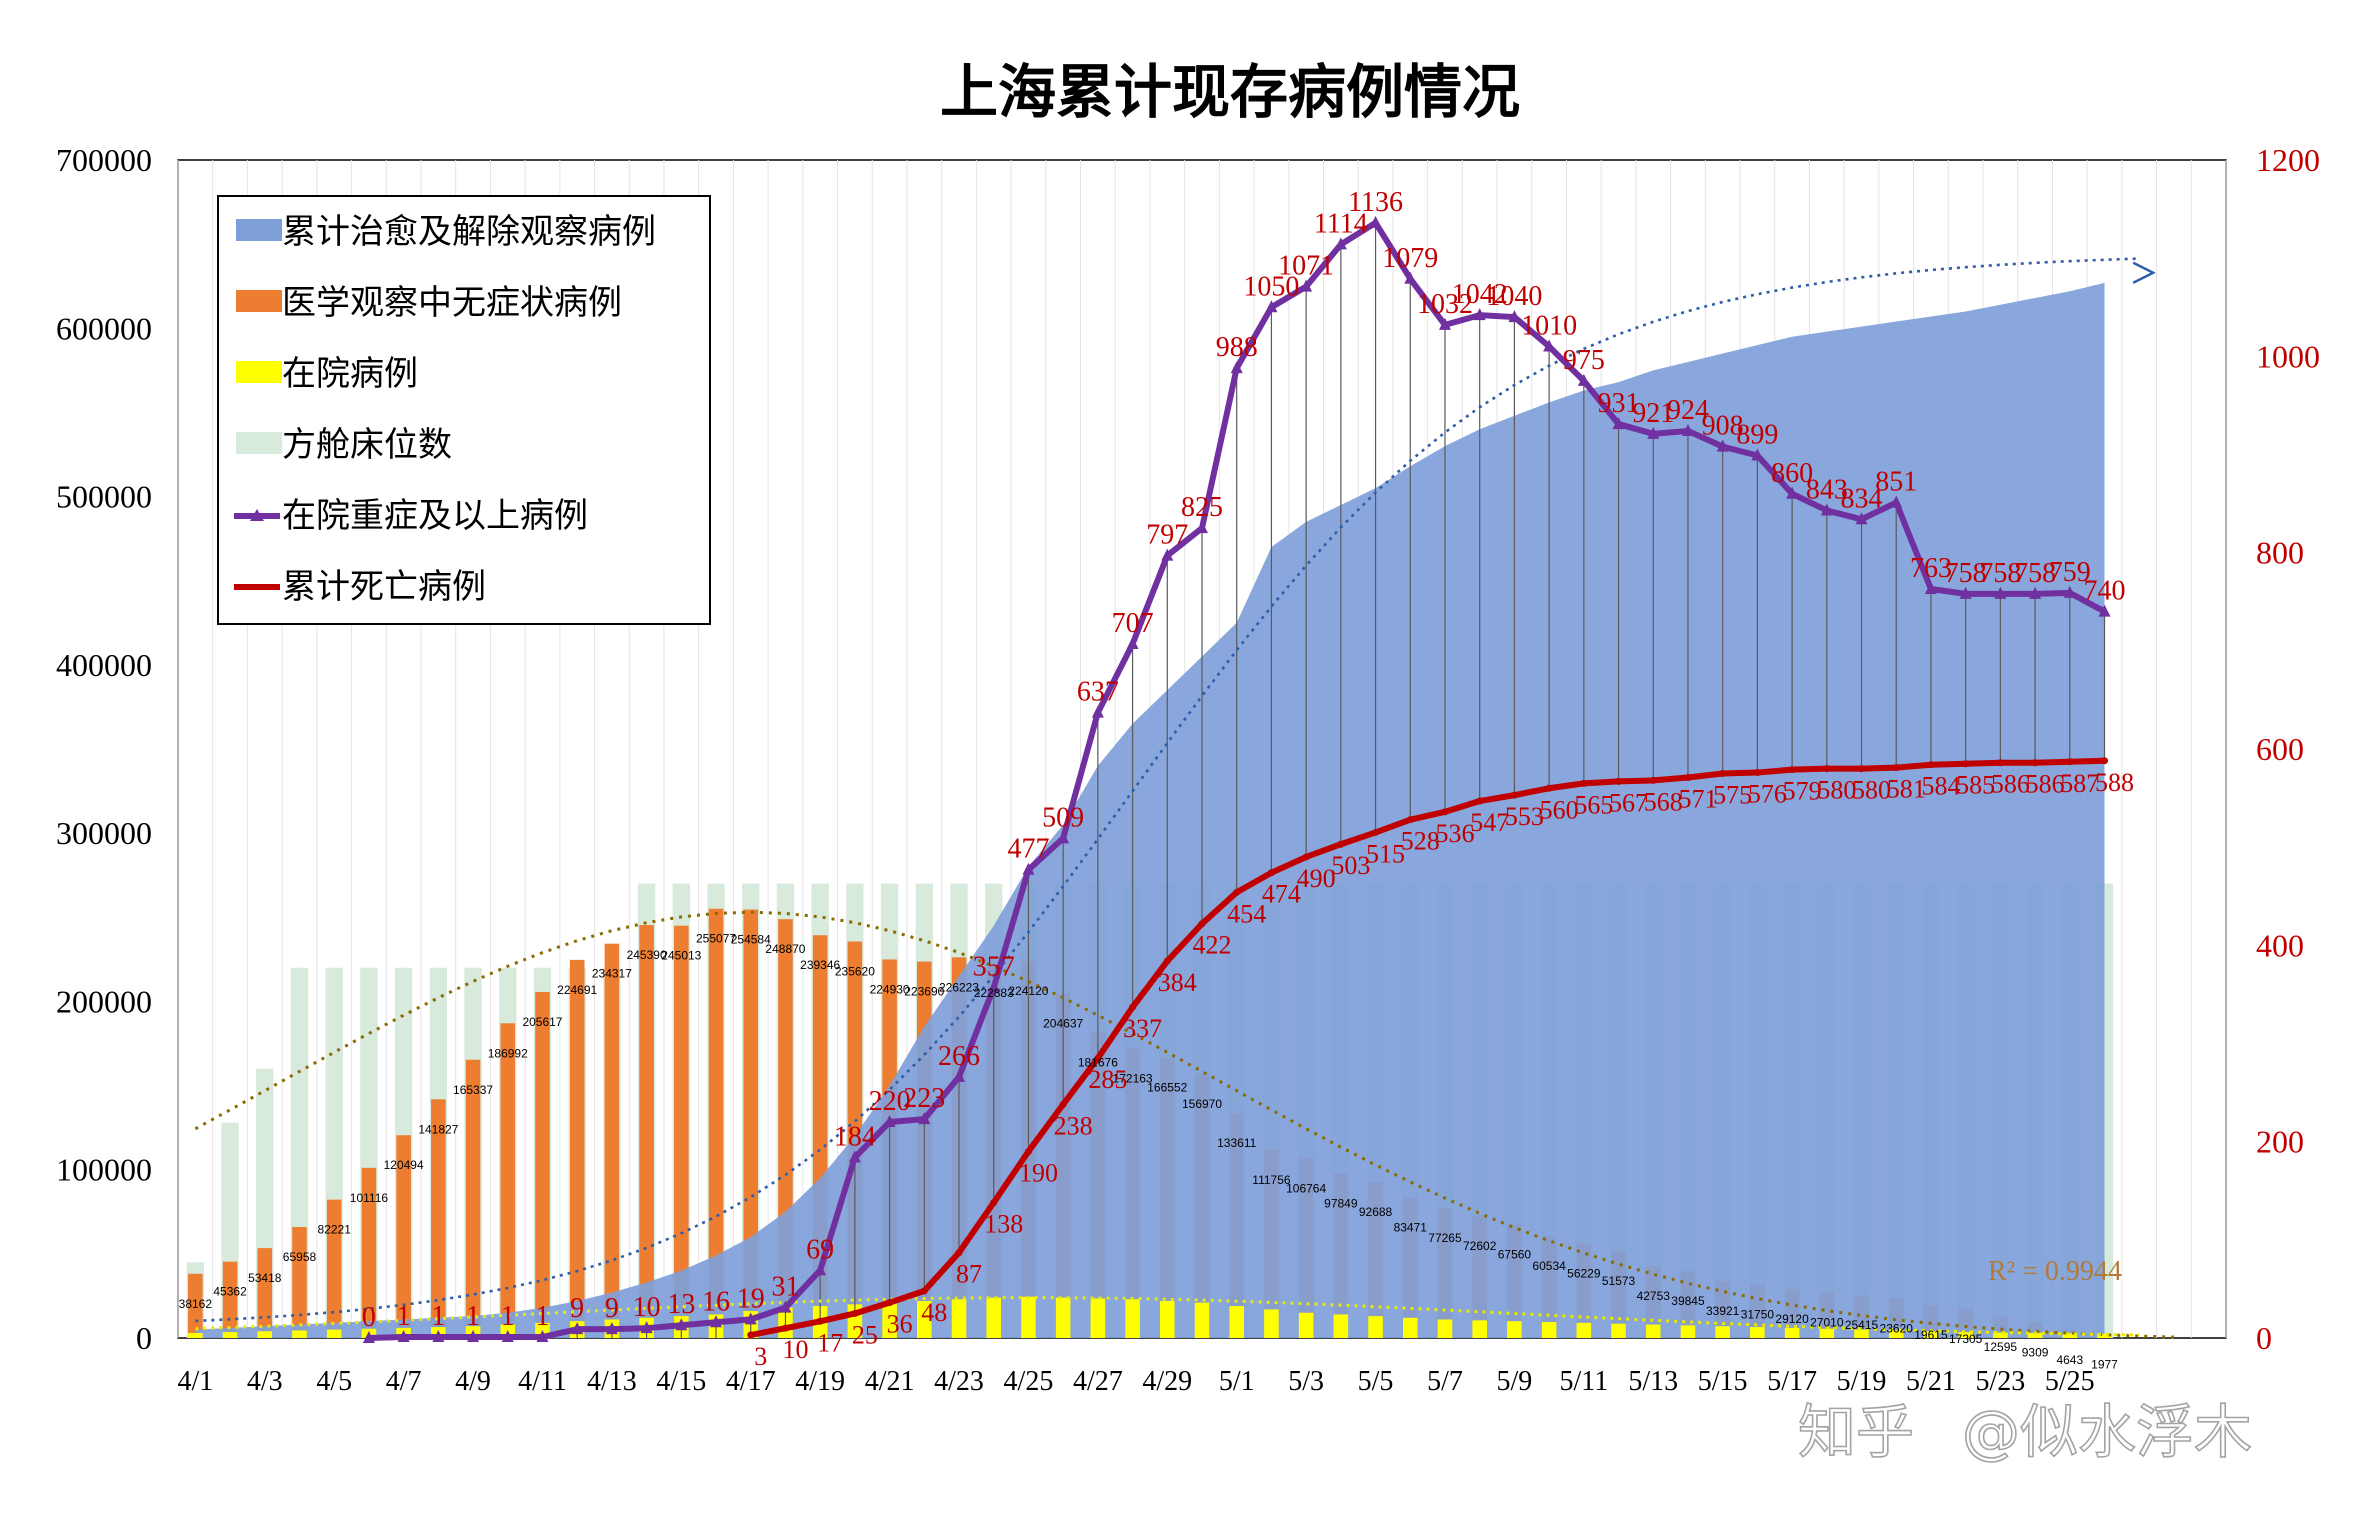  Describe the element at coordinates (1767, 794) in the screenshot. I see `death-data-label: 576` at that location.